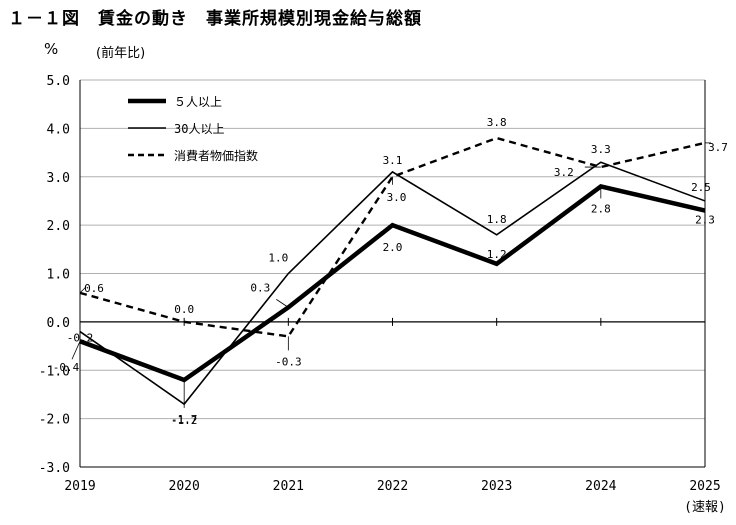  Describe the element at coordinates (564, 172) in the screenshot. I see `data-label: 3.2` at that location.